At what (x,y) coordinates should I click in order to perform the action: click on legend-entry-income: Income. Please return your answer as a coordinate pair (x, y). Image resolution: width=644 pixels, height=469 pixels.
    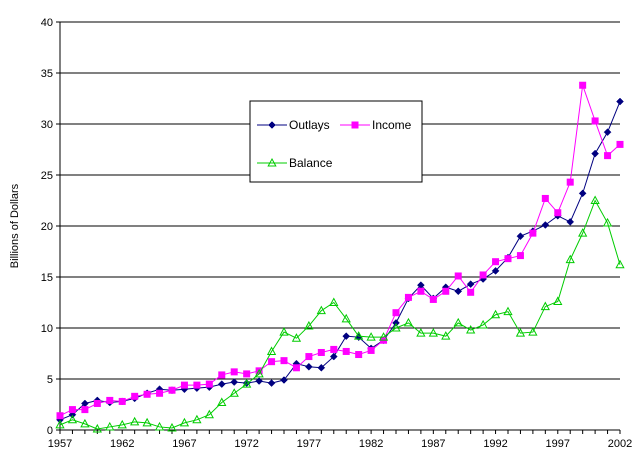
    Looking at the image, I should click on (376, 125).